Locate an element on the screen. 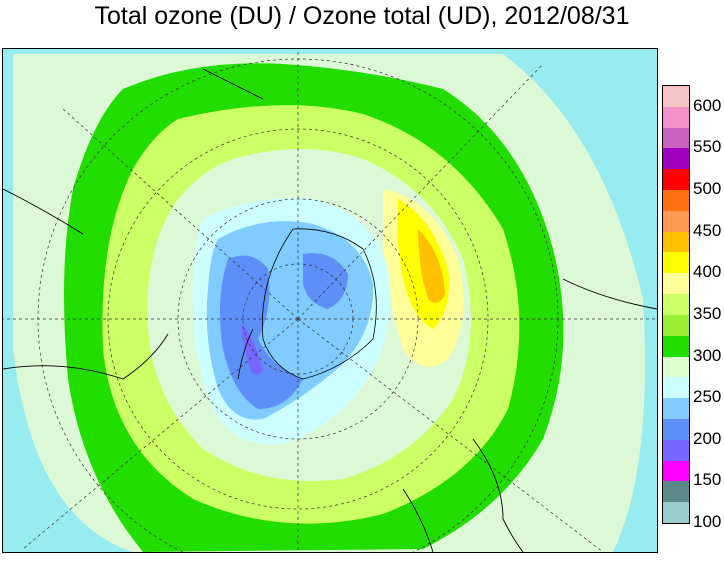  scale-label-150: 150 is located at coordinates (707, 480).